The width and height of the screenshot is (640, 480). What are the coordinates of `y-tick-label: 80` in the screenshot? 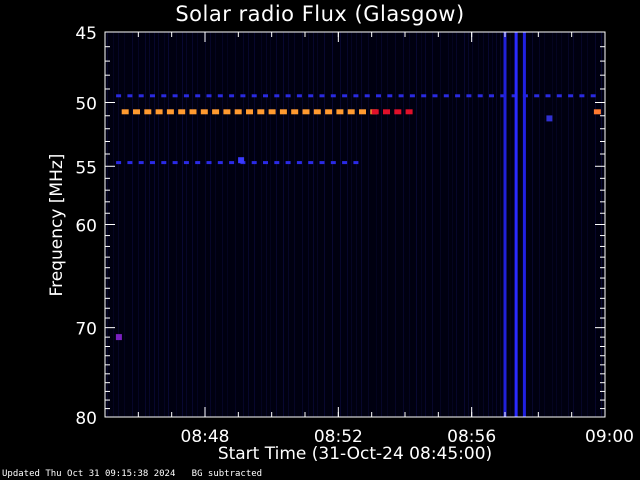 It's located at (86, 419).